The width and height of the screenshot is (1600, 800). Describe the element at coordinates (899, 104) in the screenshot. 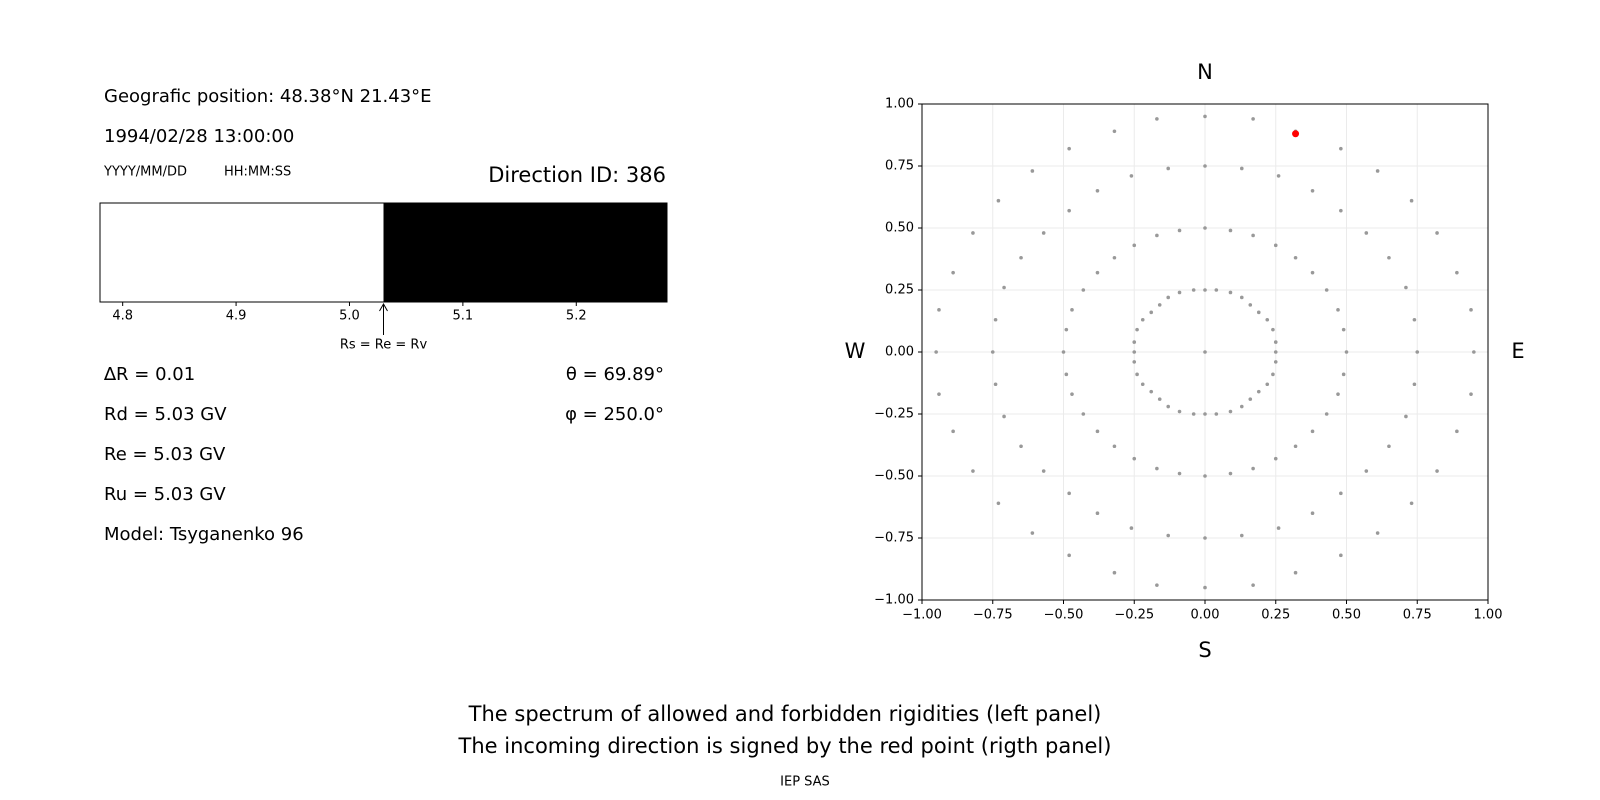

I see `y-tick-label: 1.00` at that location.